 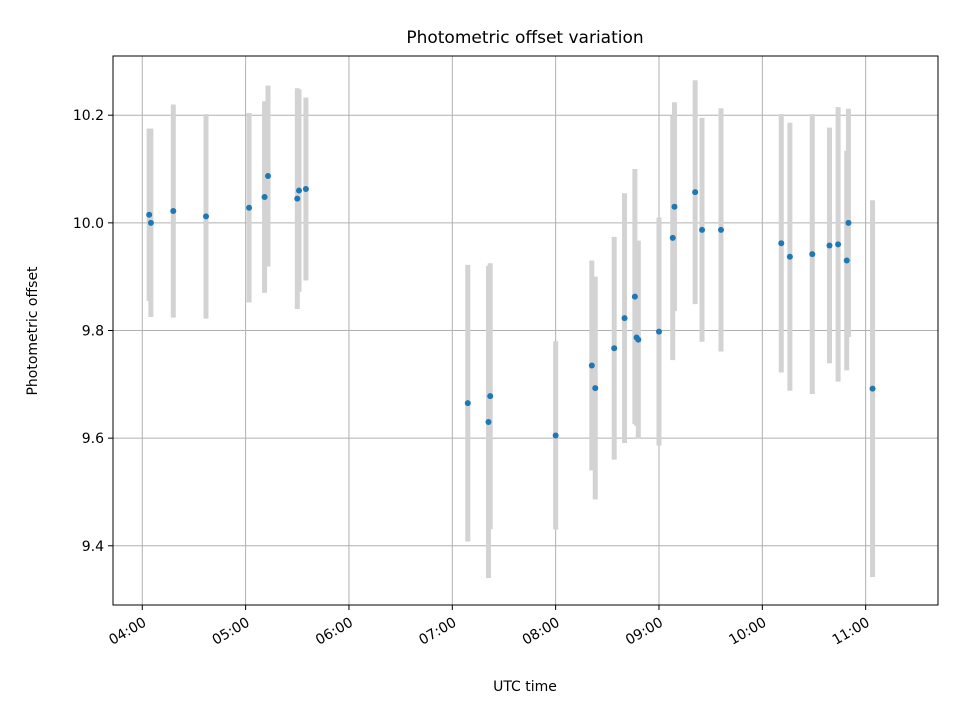 What do you see at coordinates (88, 116) in the screenshot?
I see `y-tick-label: 10.2` at bounding box center [88, 116].